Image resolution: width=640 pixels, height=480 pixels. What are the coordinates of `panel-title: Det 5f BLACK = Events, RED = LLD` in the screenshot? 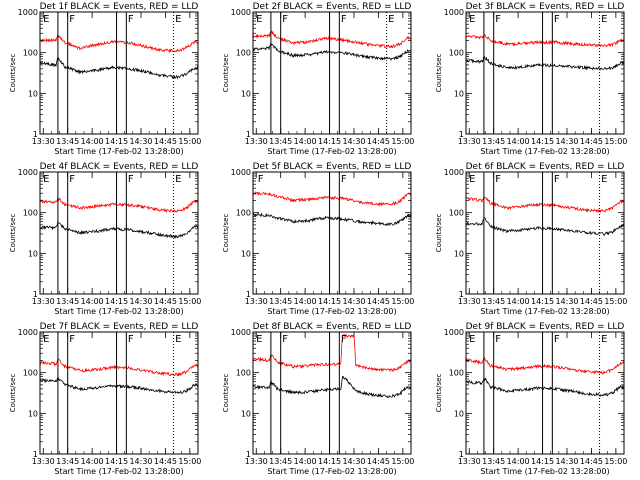 It's located at (332, 167).